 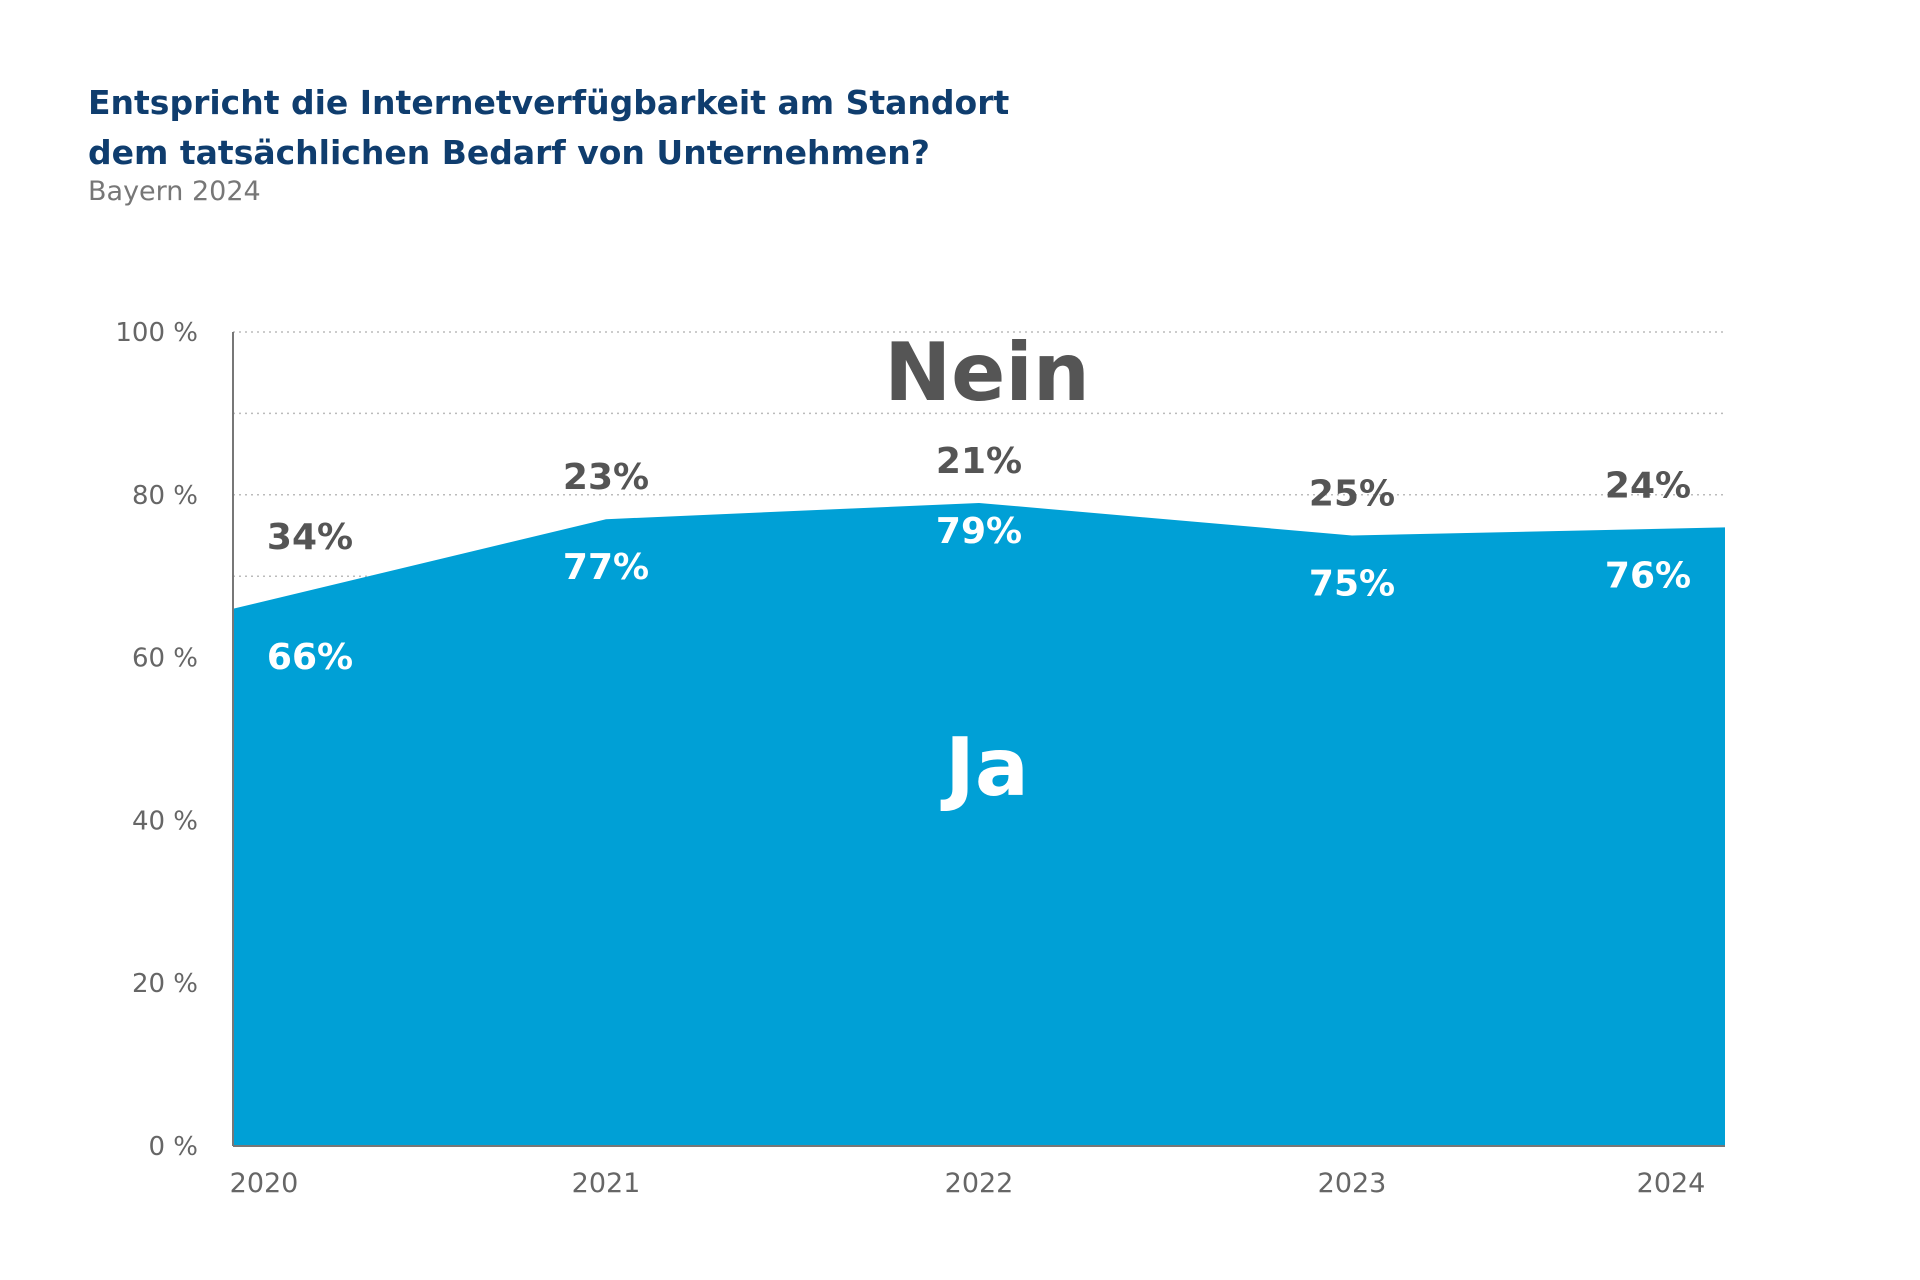 I want to click on nein-value-label: 23%, so click(x=606, y=477).